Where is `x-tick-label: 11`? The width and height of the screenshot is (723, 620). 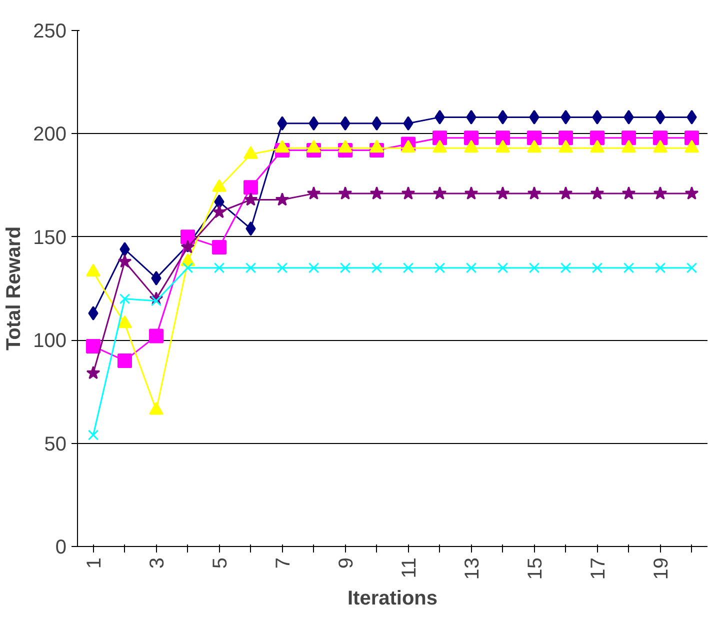
x-tick-label: 11 is located at coordinates (409, 567).